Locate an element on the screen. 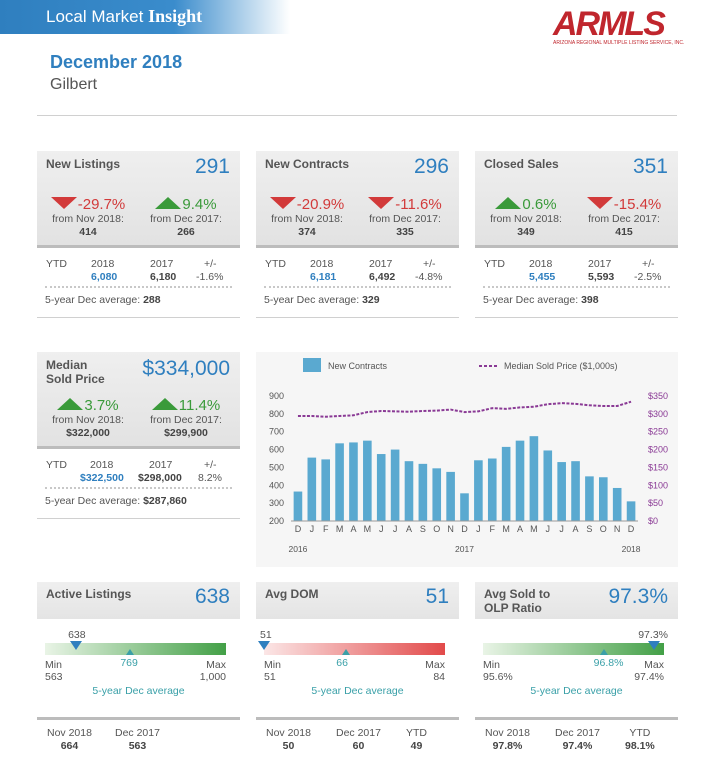  x-axis-year-label: 2018 is located at coordinates (631, 549).